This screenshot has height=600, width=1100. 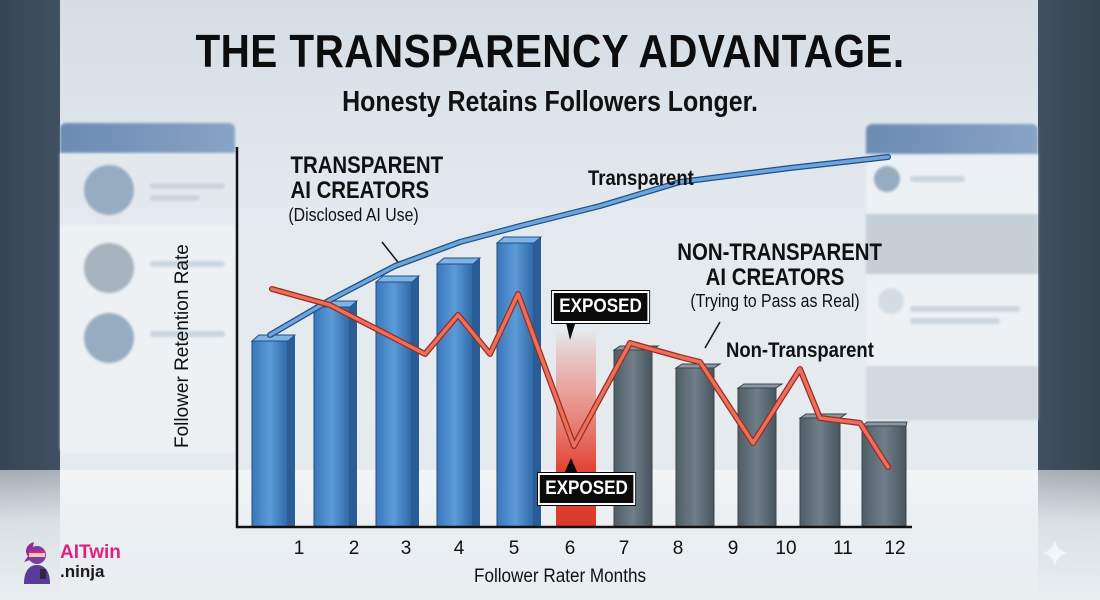 What do you see at coordinates (895, 548) in the screenshot?
I see `x-tick: 12` at bounding box center [895, 548].